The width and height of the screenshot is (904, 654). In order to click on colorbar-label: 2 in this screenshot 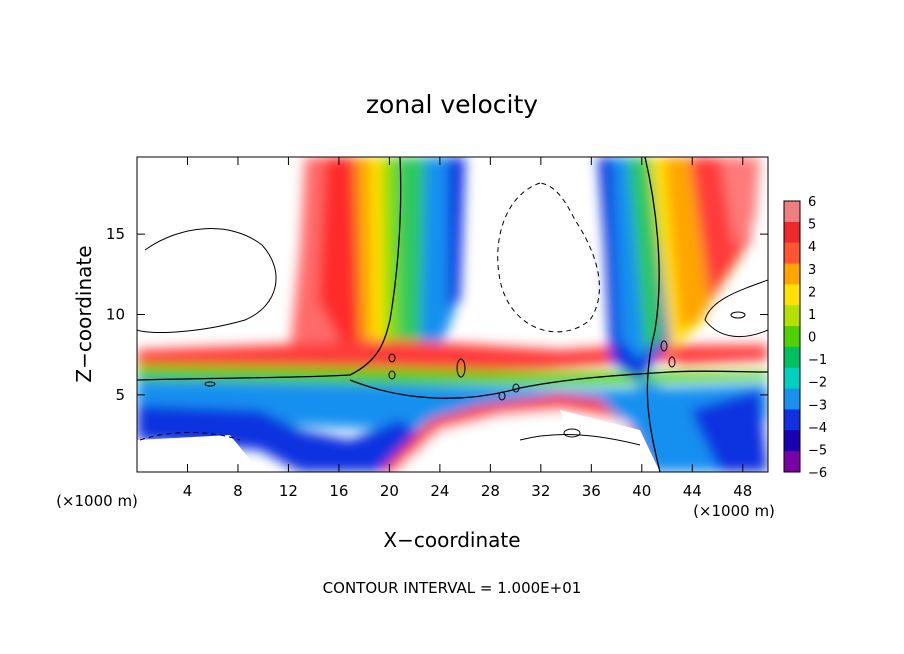, I will do `click(812, 292)`.